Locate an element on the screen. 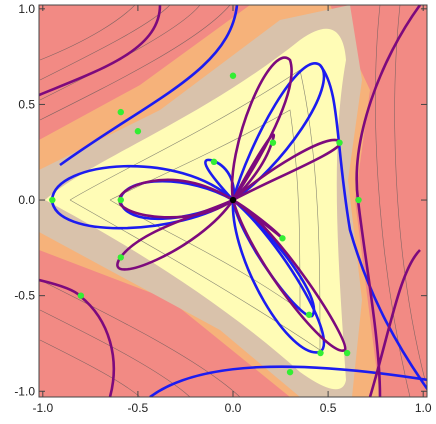 This screenshot has height=424, width=436. y-tick-label: -0.5 is located at coordinates (24, 296).